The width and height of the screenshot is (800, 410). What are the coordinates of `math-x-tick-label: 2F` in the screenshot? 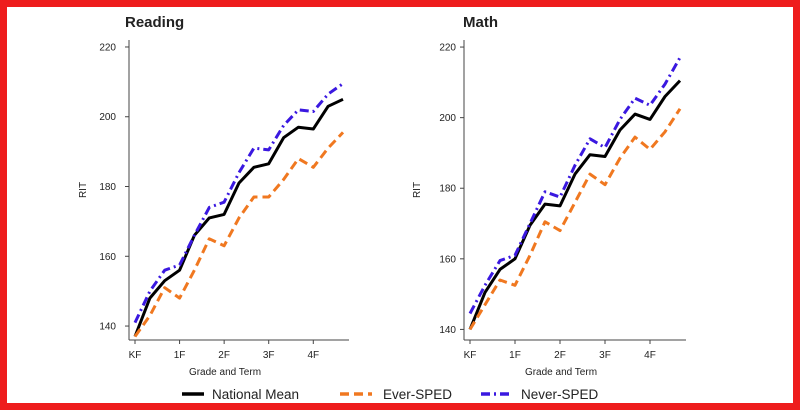 It's located at (560, 355).